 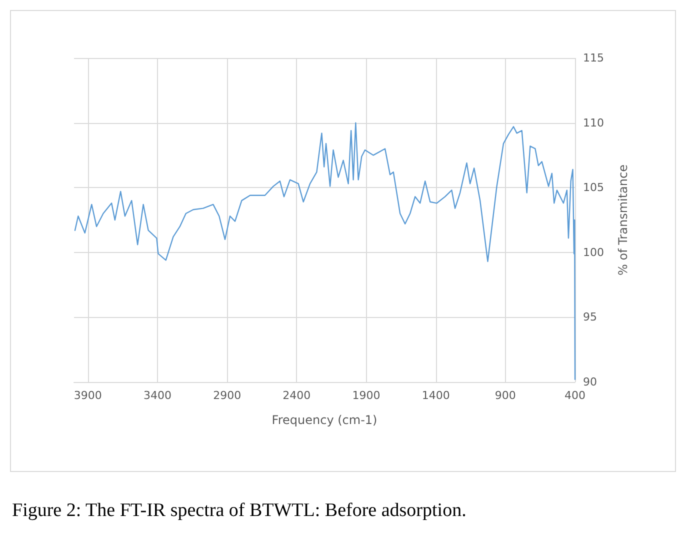 I want to click on x-tick-label: 3400, so click(x=158, y=395).